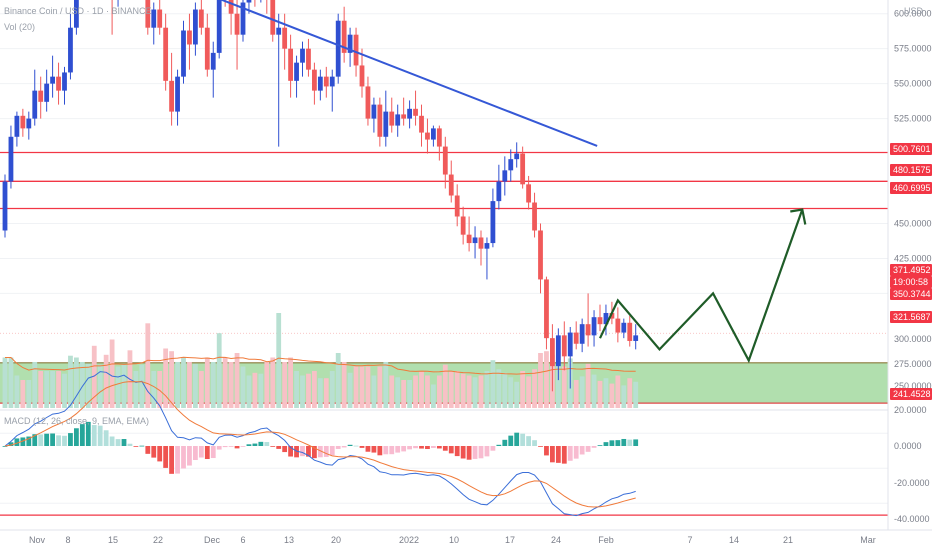 The height and width of the screenshot is (550, 932). I want to click on time-tick-label: Dec, so click(212, 540).